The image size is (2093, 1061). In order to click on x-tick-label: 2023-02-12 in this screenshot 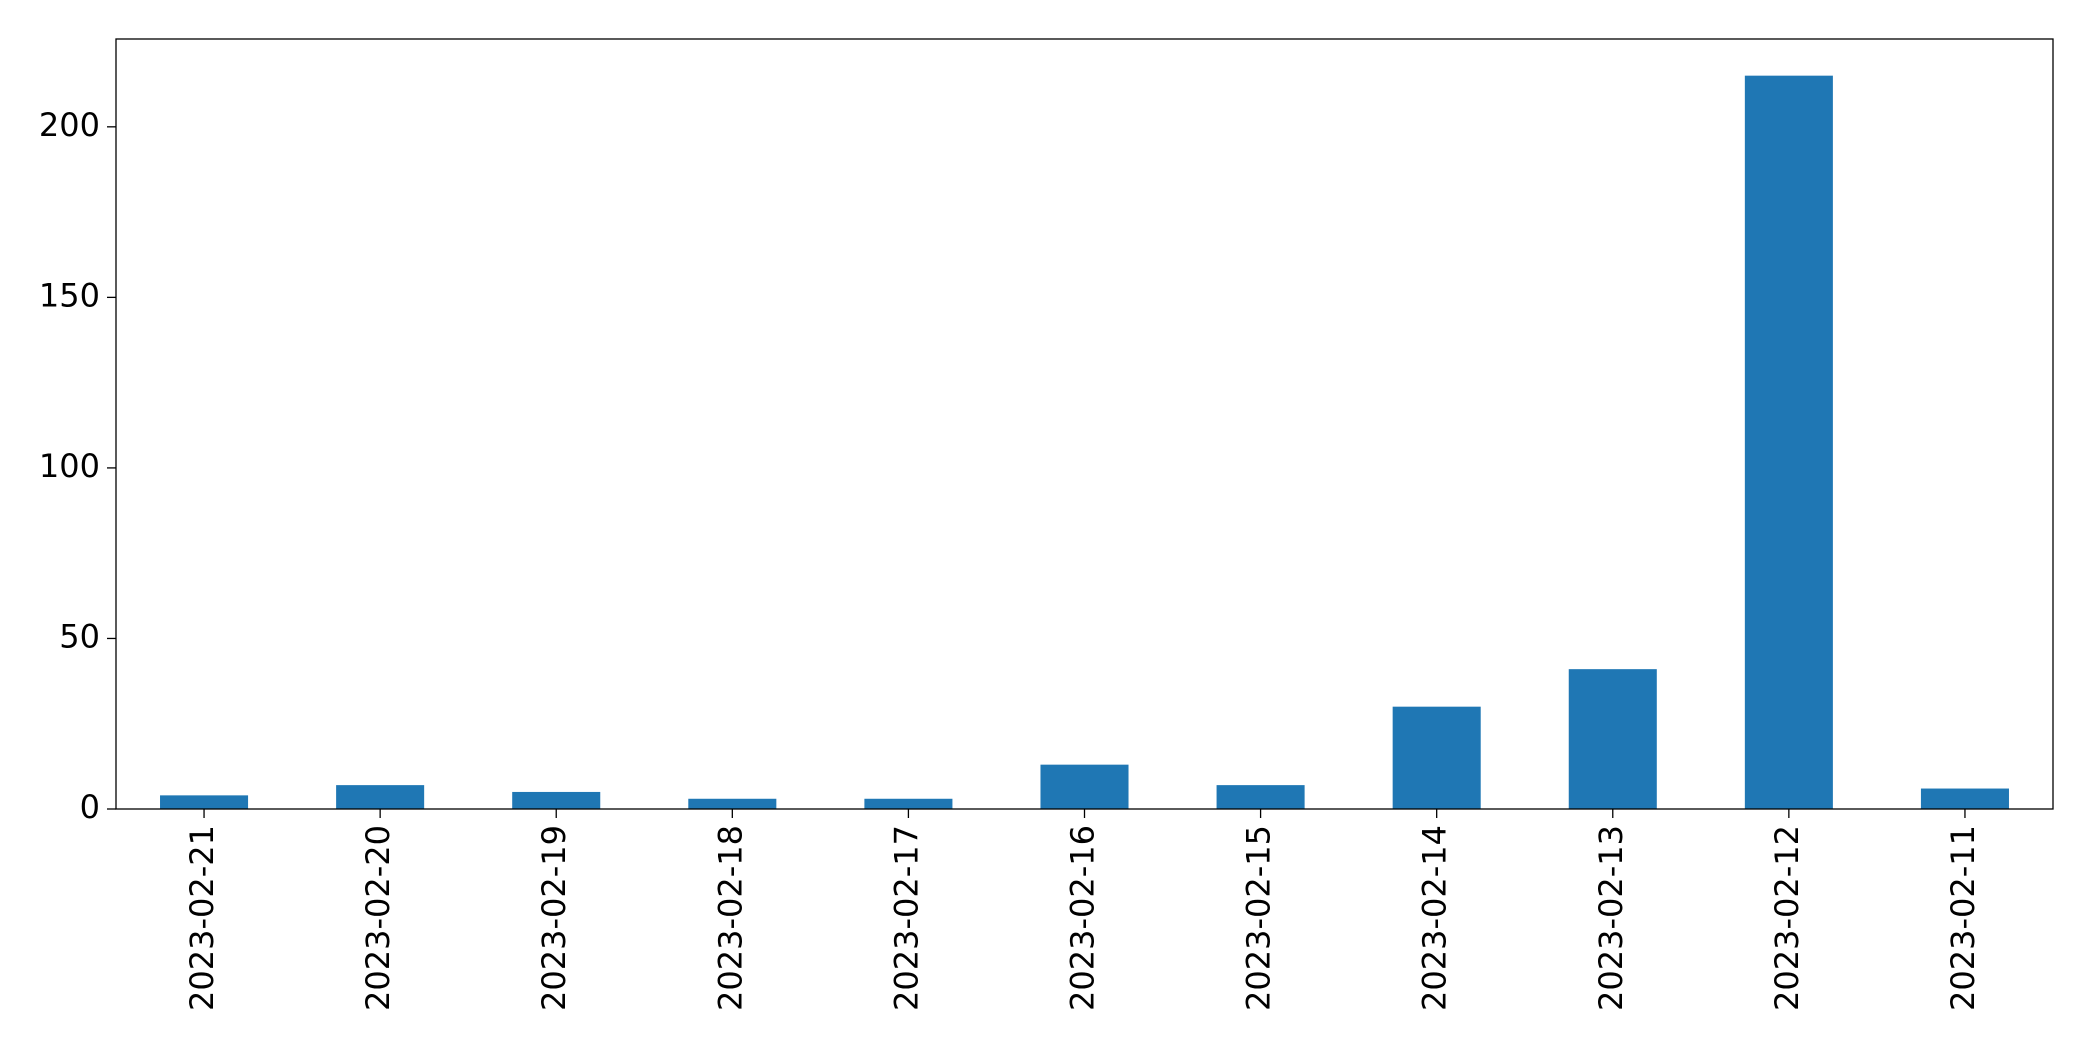, I will do `click(1787, 918)`.